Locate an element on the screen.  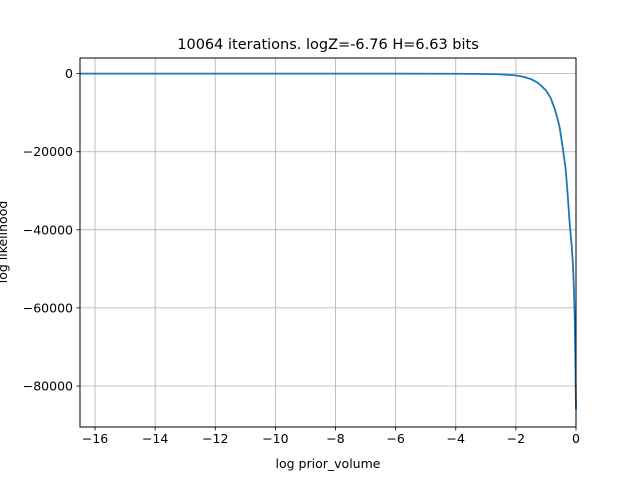
y-tick-label: −60000 is located at coordinates (48, 307).